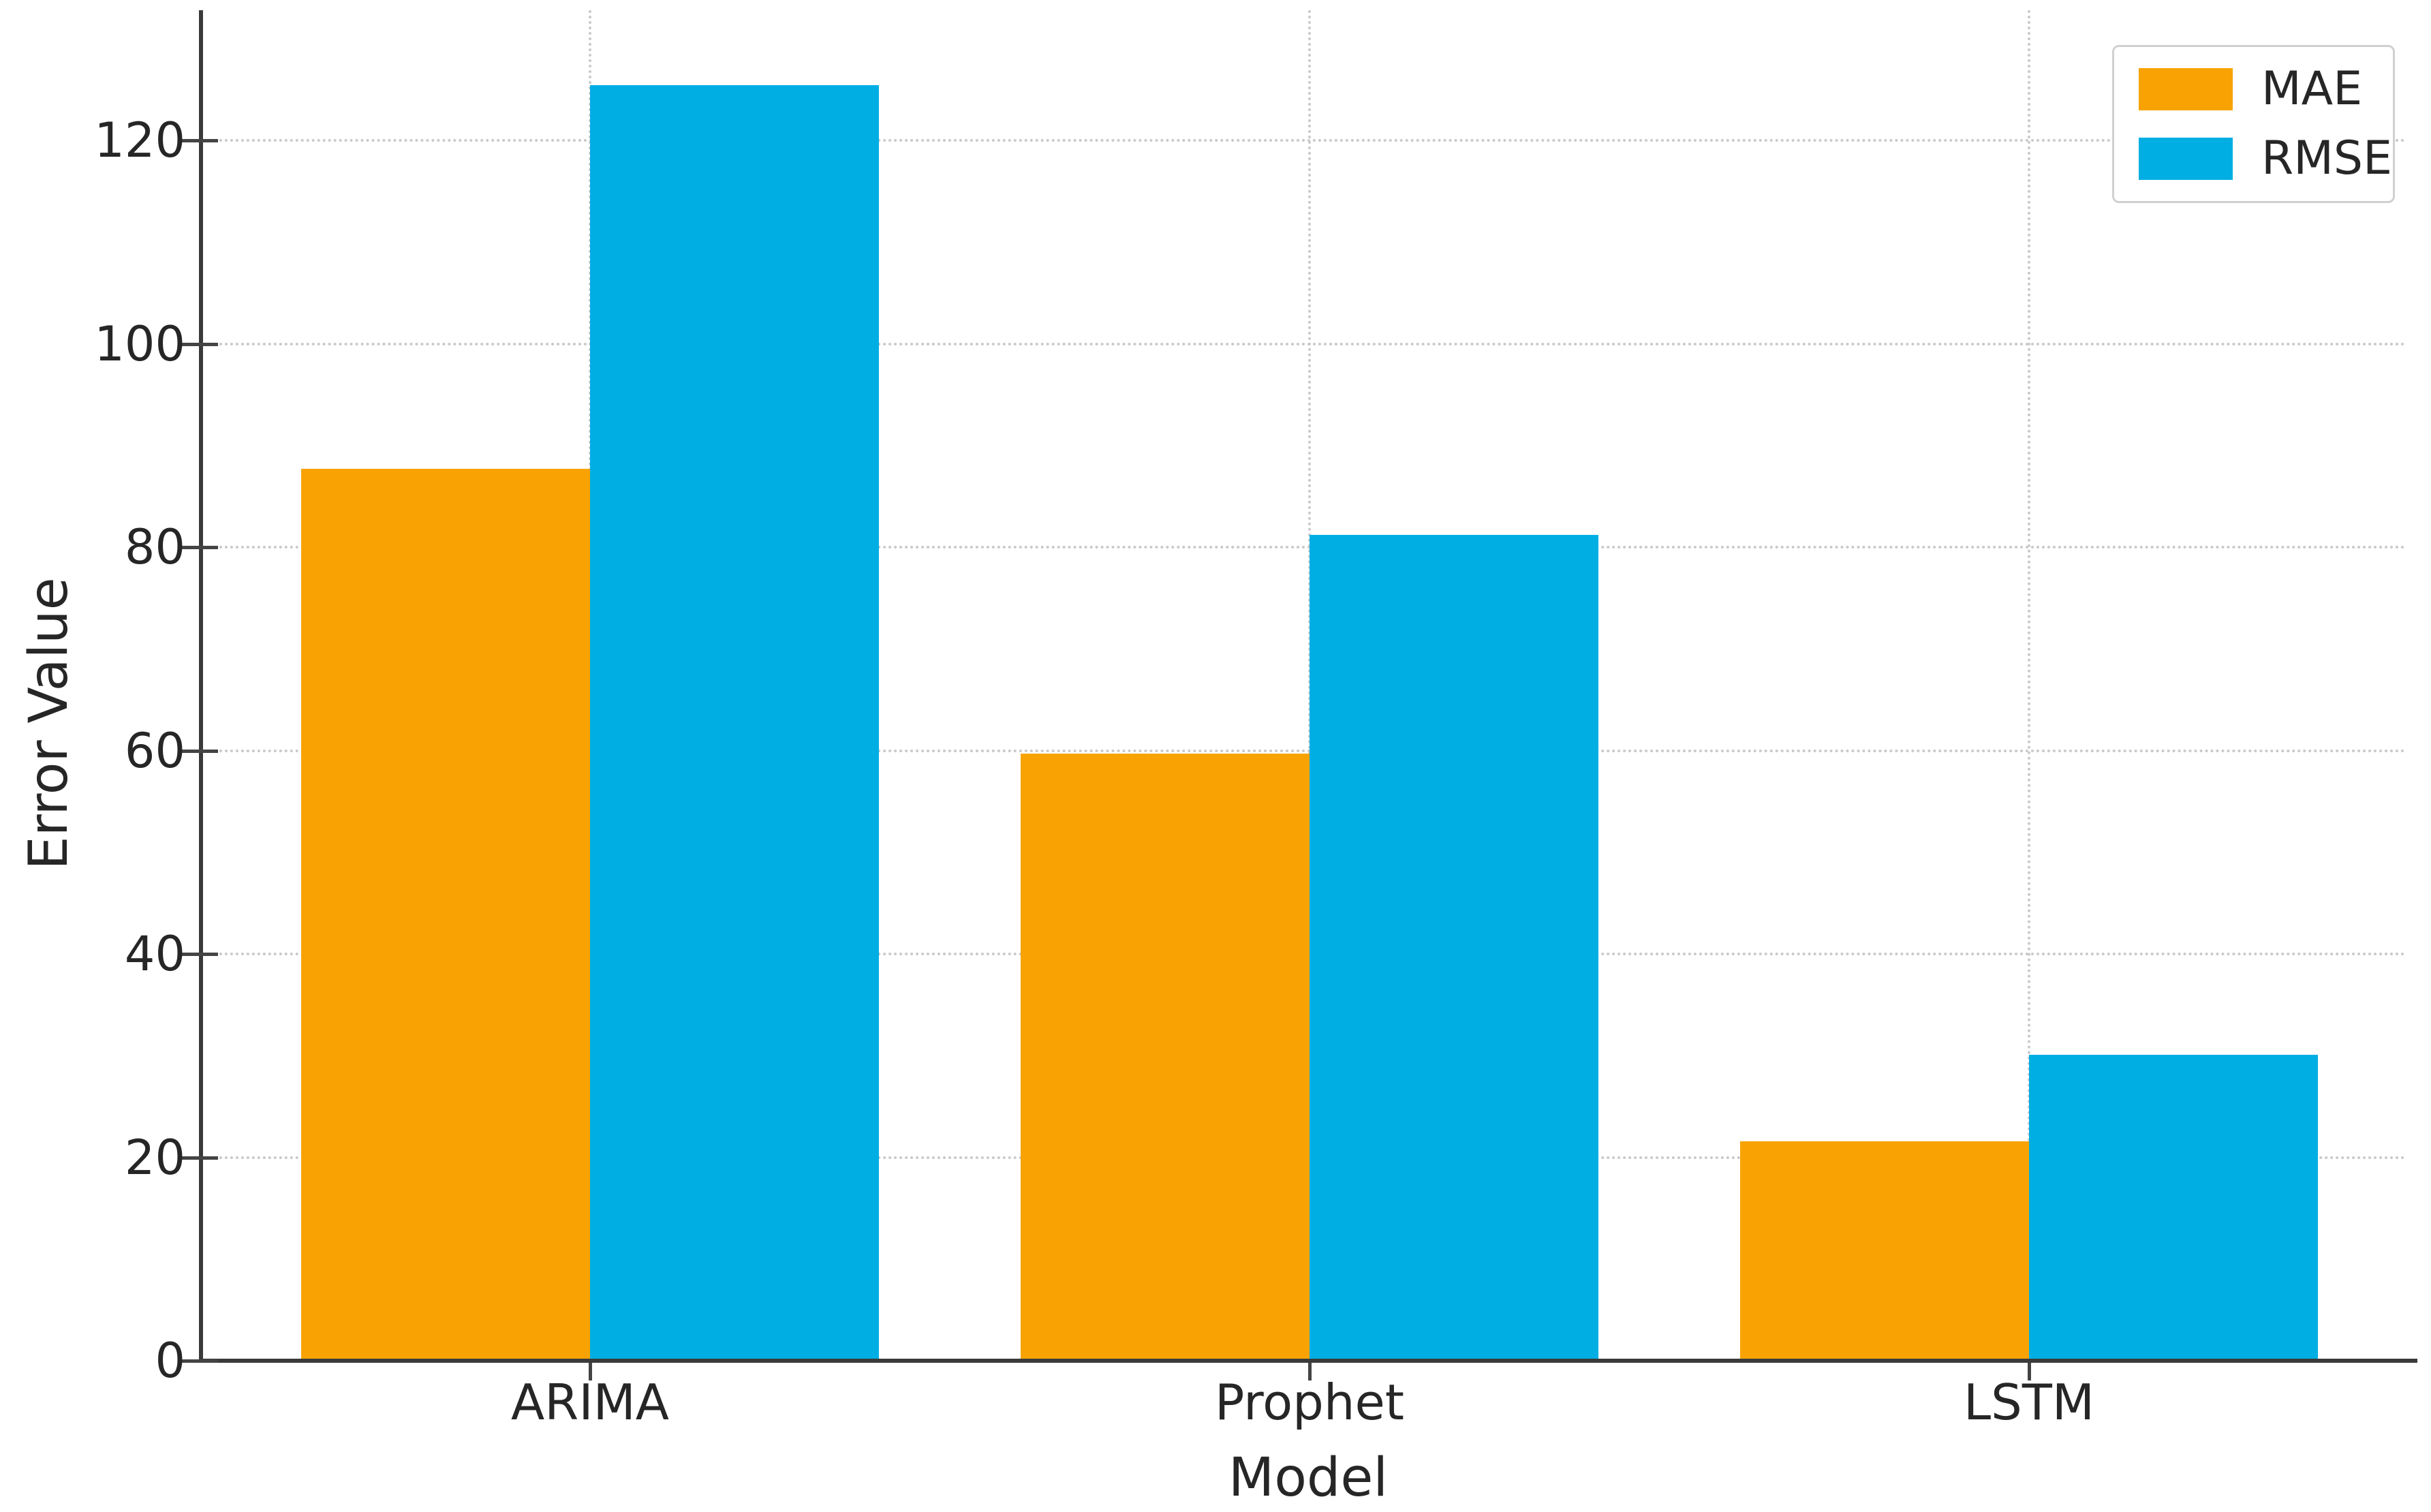 This screenshot has width=2431, height=1512. What do you see at coordinates (2173, 1207) in the screenshot?
I see `bar-lstm-rmse` at bounding box center [2173, 1207].